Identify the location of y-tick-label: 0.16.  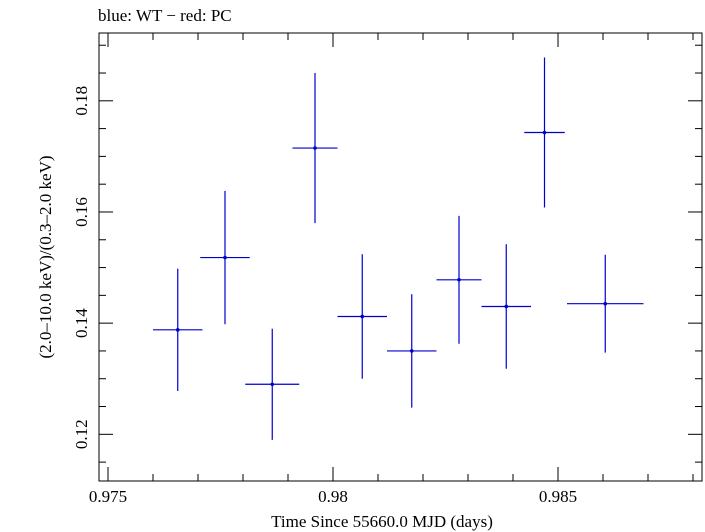
(81, 212).